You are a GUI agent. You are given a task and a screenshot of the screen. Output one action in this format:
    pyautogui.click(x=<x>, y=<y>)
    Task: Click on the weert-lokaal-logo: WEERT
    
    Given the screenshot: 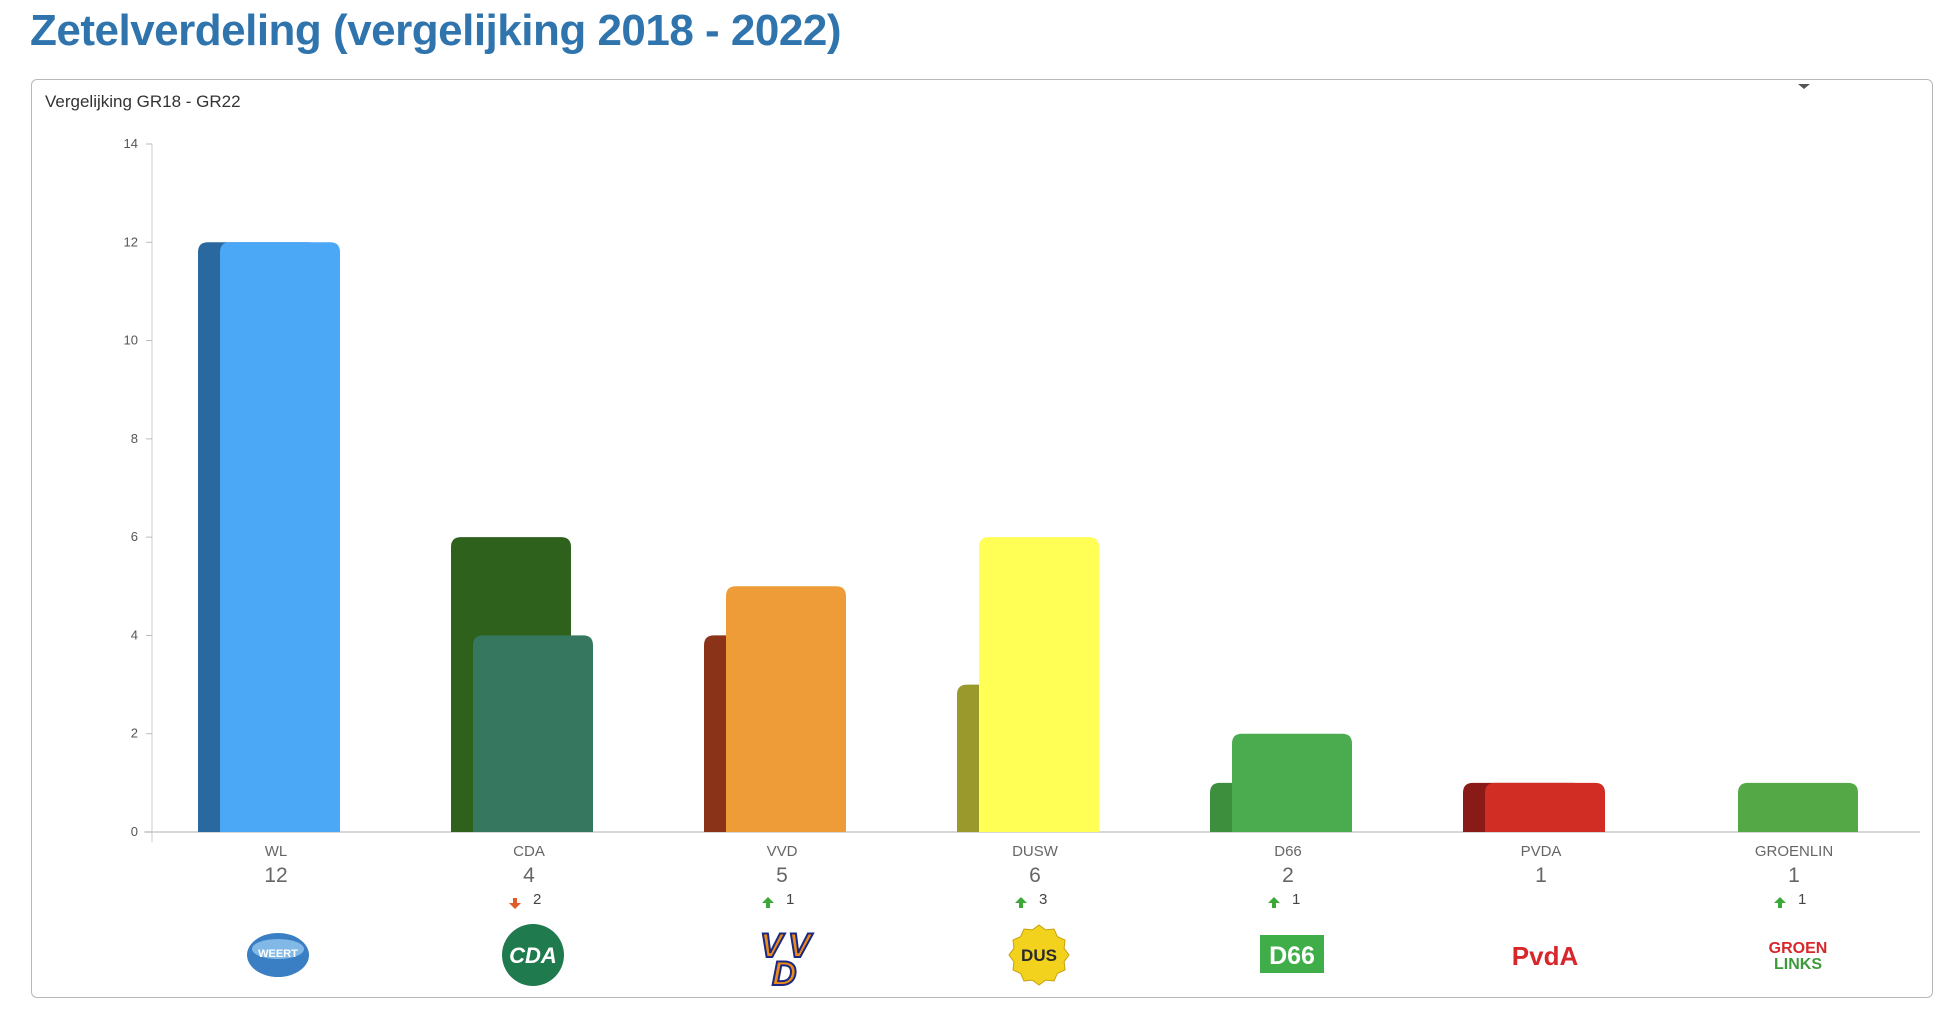 What is the action you would take?
    pyautogui.click(x=278, y=955)
    